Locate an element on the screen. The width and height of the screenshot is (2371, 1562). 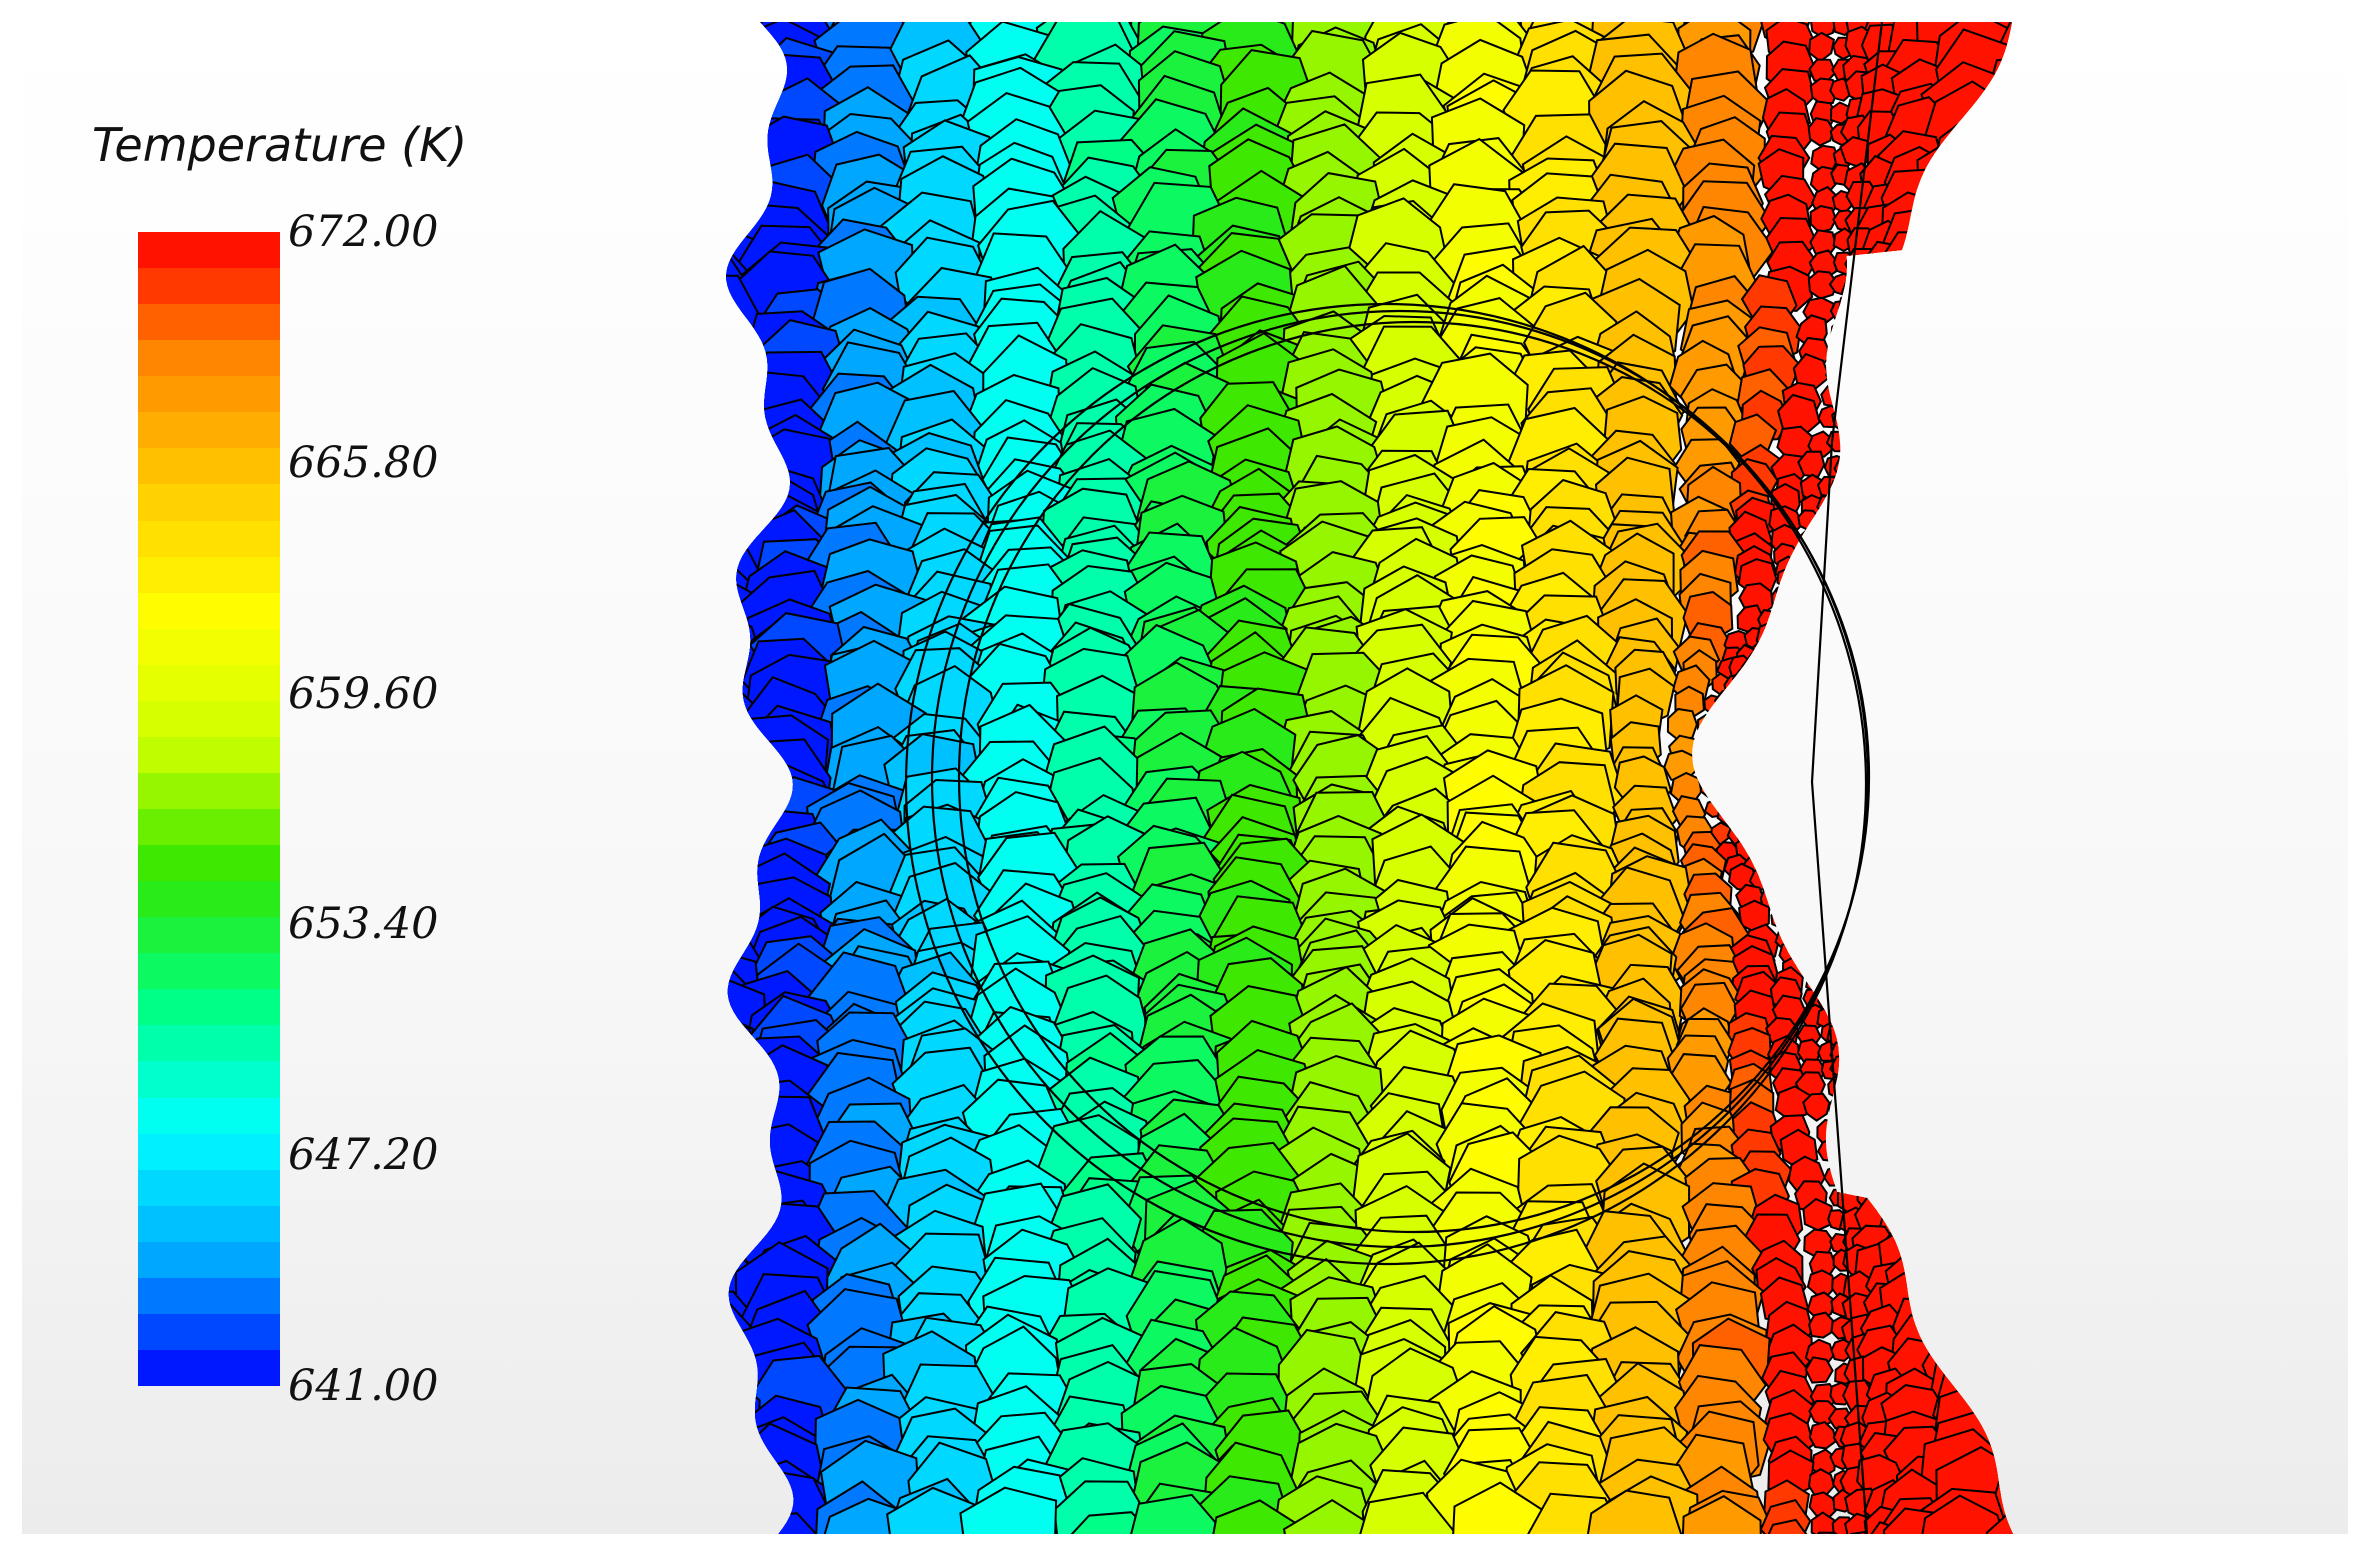
interface-line is located at coordinates (1847, 778).